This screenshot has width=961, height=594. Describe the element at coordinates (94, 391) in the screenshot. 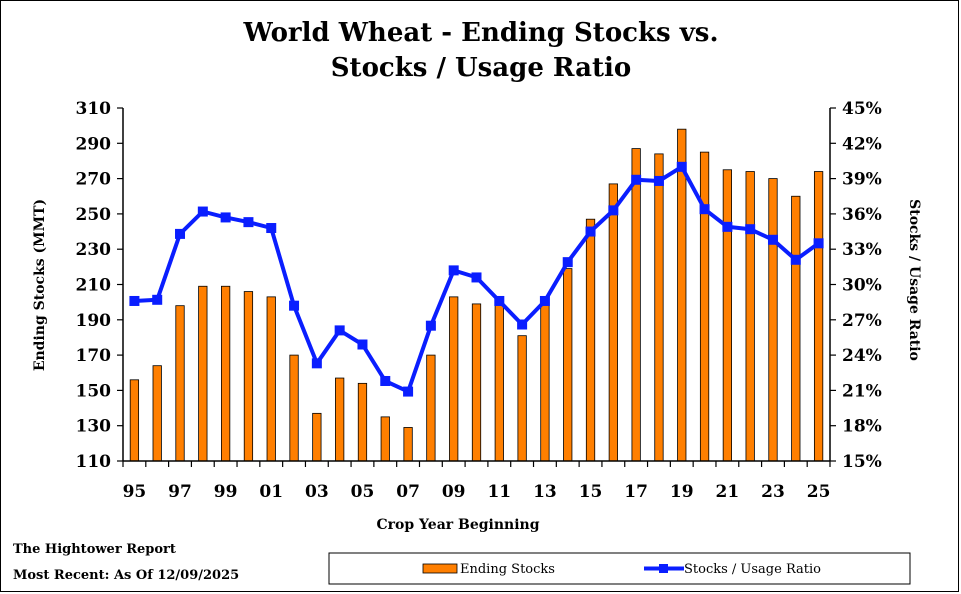

I see `y-tick-label: 150` at that location.